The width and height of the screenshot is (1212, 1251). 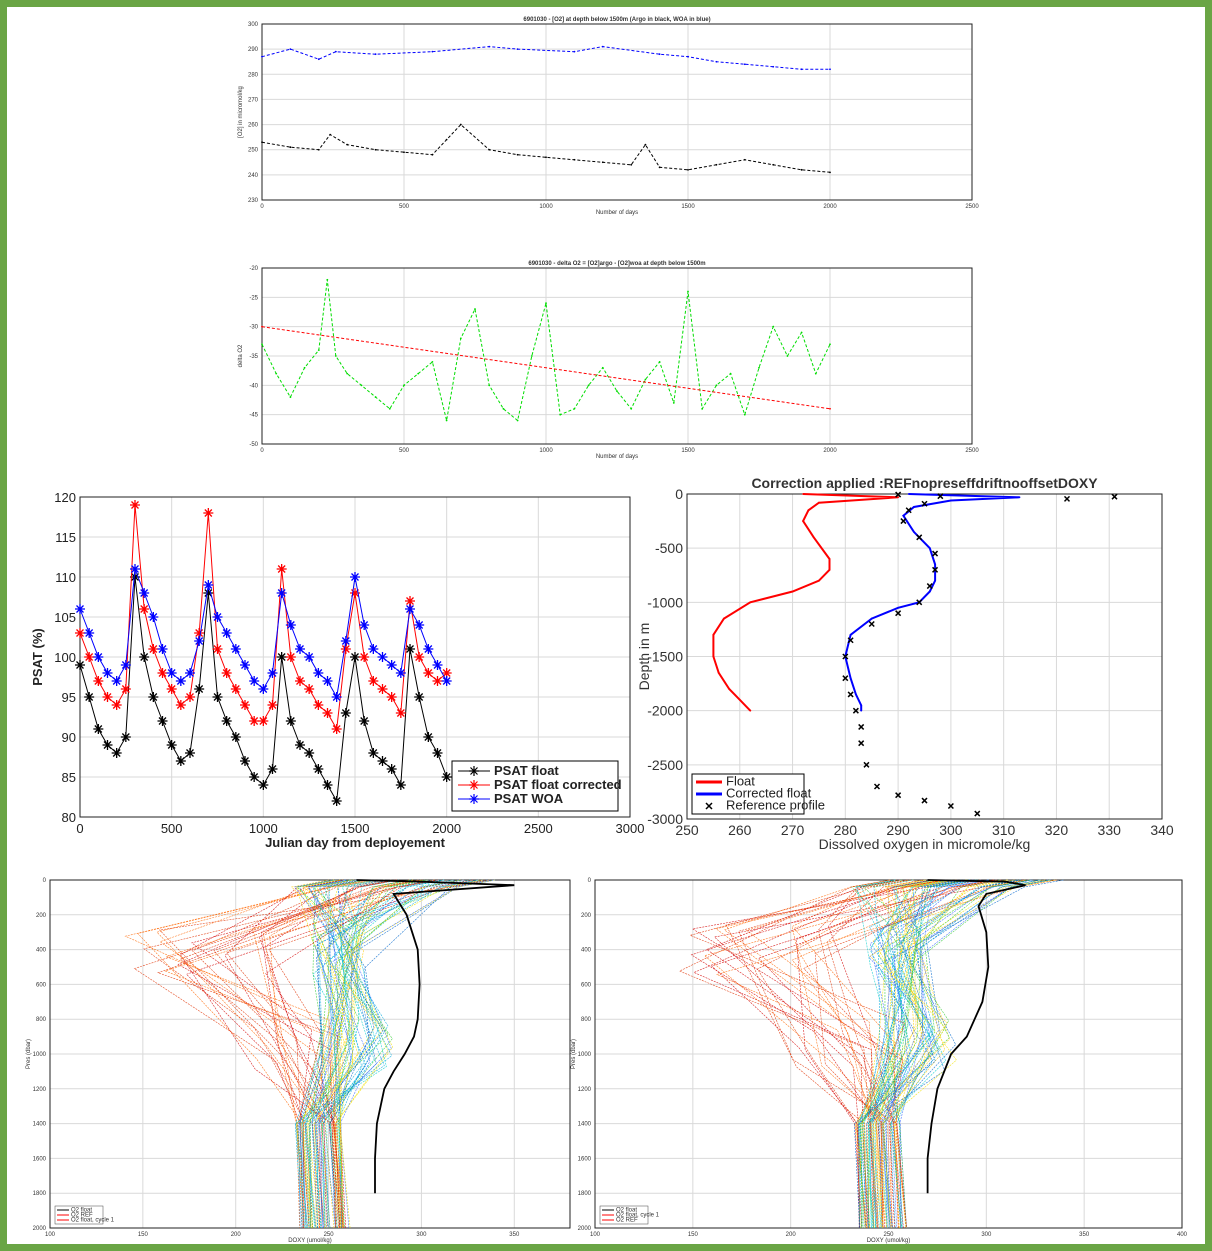 I want to click on chart-profile-correction, so click(x=924, y=655).